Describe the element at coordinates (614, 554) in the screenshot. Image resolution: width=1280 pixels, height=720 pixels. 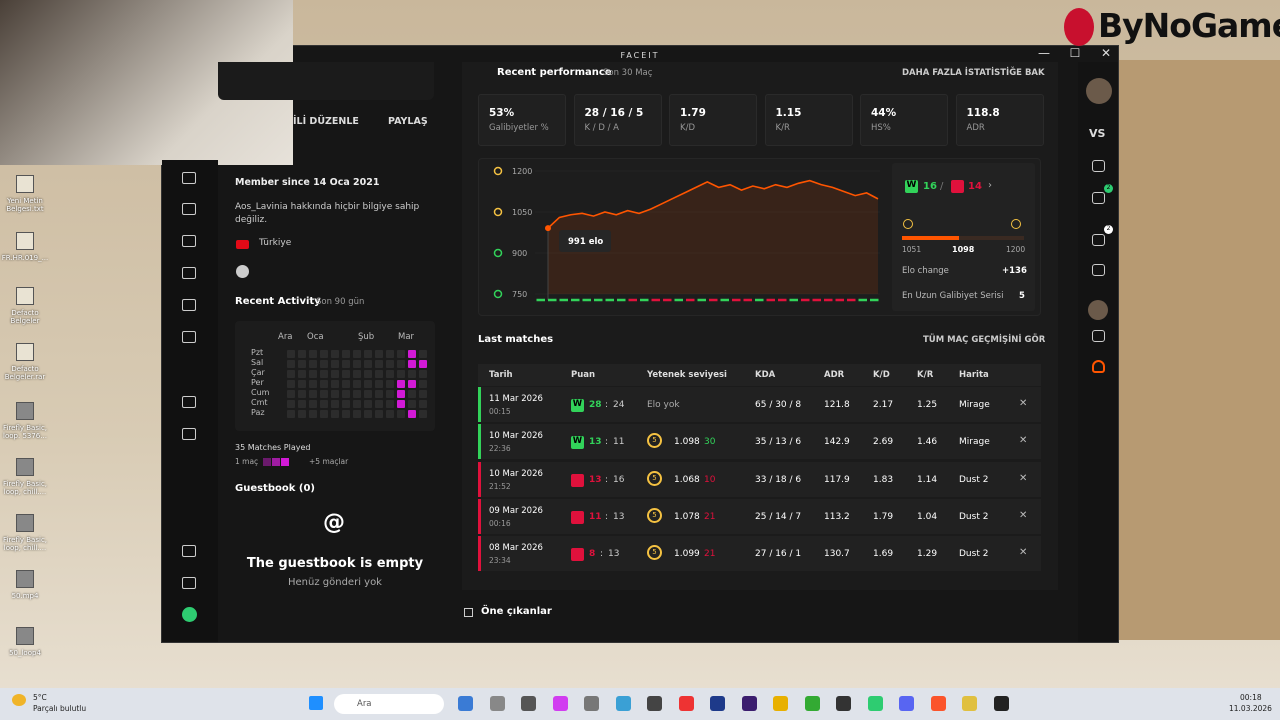
I see `opp-score: 13` at that location.